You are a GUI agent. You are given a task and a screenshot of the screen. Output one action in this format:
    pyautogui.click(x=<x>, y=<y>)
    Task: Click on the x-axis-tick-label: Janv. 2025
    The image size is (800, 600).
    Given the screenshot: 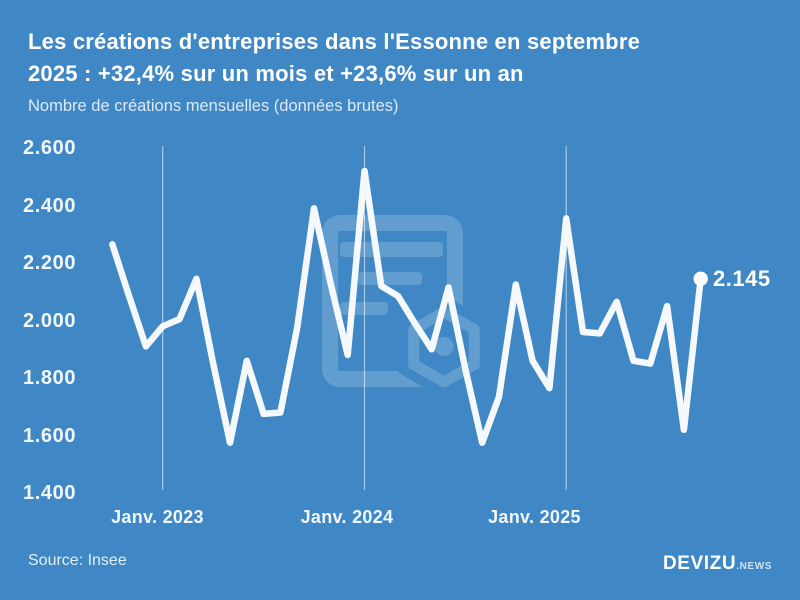 What is the action you would take?
    pyautogui.click(x=534, y=517)
    